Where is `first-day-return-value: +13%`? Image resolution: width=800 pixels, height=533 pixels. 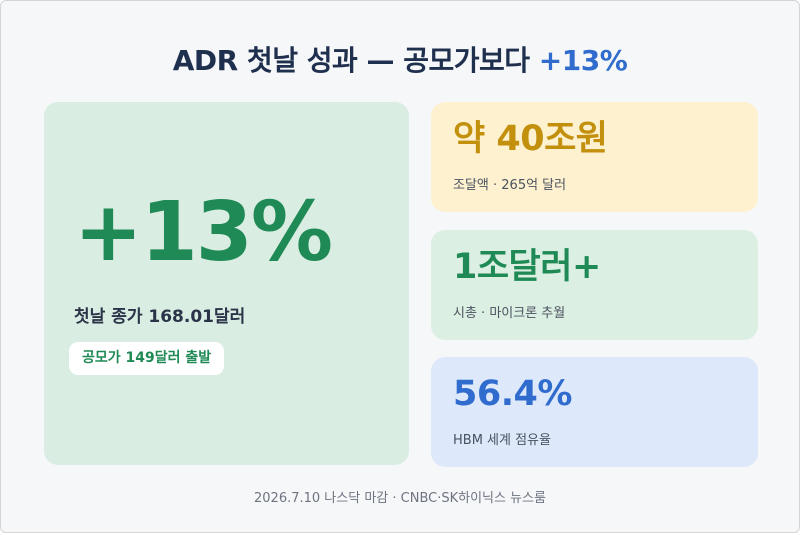 first-day-return-value: +13% is located at coordinates (203, 232).